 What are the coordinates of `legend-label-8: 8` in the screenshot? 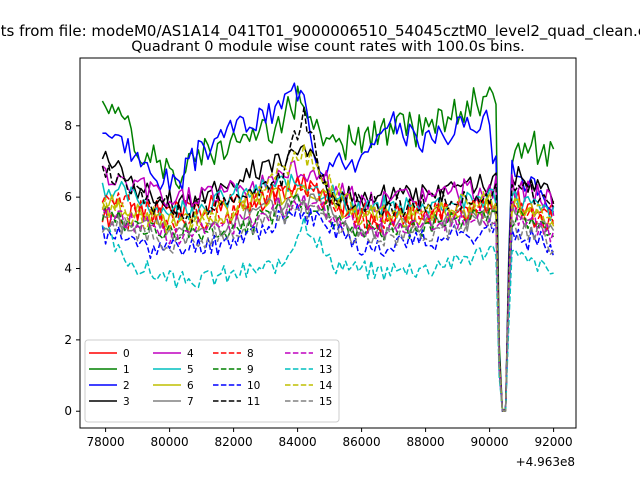 It's located at (250, 354).